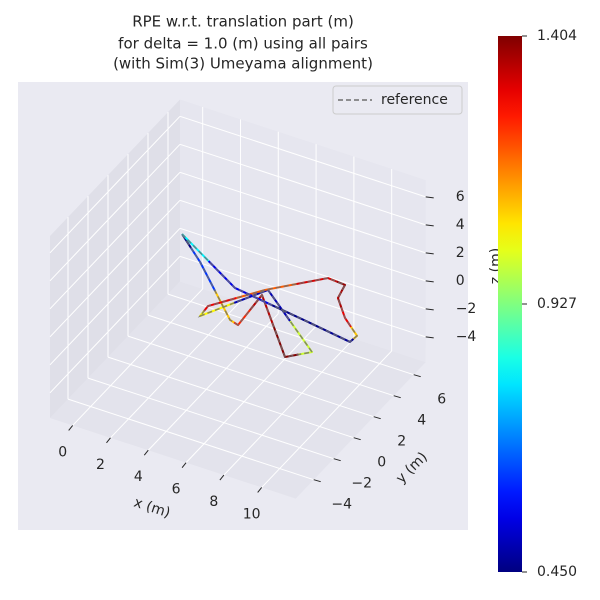 Image resolution: width=600 pixels, height=600 pixels. What do you see at coordinates (341, 505) in the screenshot?
I see `y-tick-label: −4` at bounding box center [341, 505].